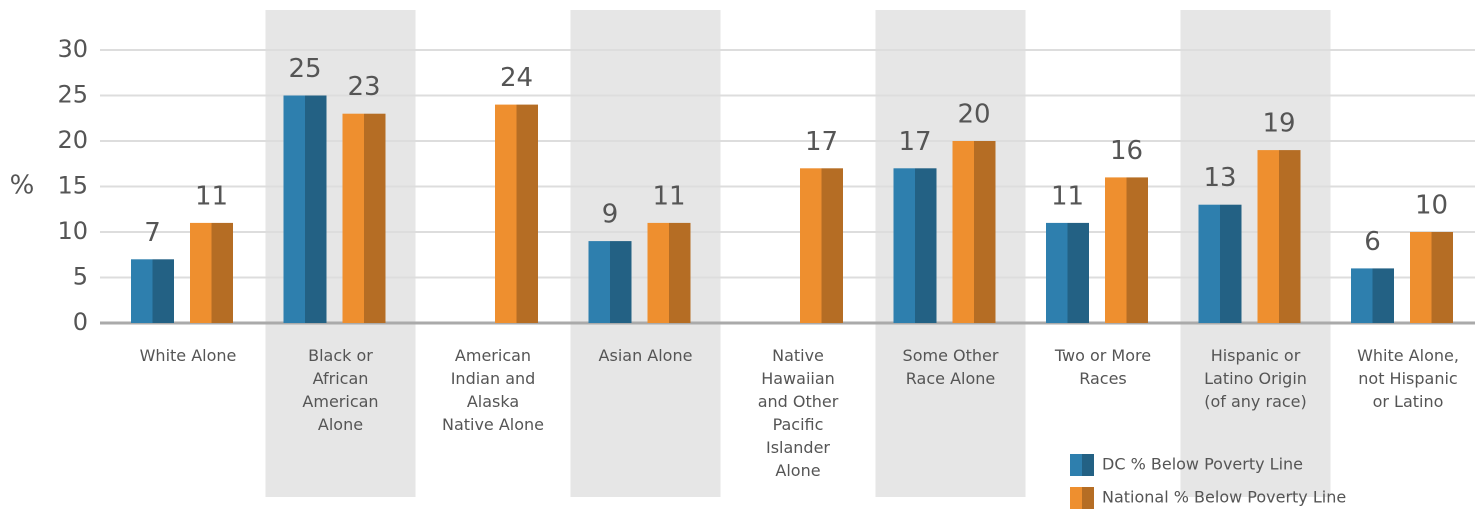 The image size is (1475, 514). Describe the element at coordinates (304, 69) in the screenshot. I see `data-label: 25` at that location.